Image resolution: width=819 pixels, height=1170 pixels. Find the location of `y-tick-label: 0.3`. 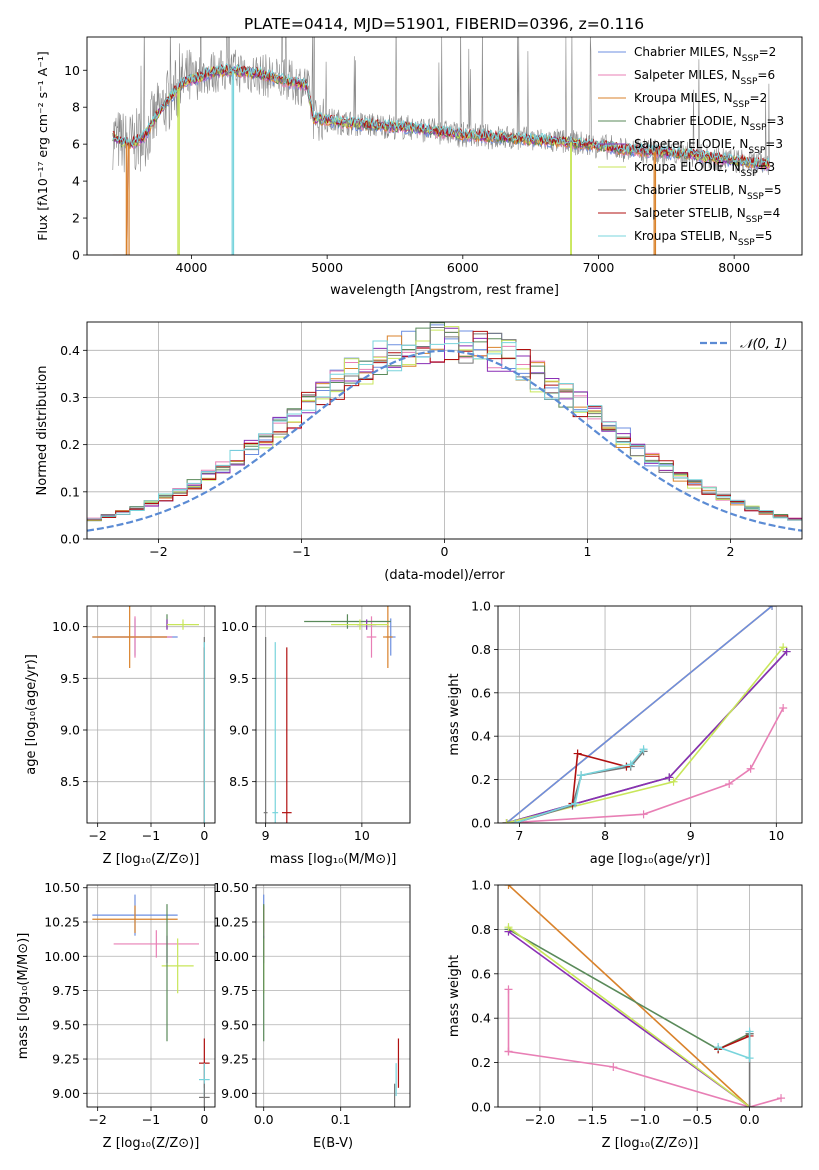

y-tick-label: 0.3 is located at coordinates (70, 397).